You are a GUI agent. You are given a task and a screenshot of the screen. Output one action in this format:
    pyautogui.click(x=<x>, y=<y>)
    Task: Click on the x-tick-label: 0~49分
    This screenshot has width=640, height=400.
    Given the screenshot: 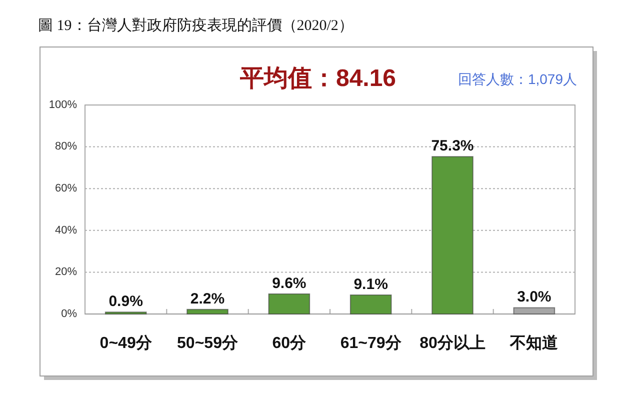 What is the action you would take?
    pyautogui.click(x=126, y=343)
    